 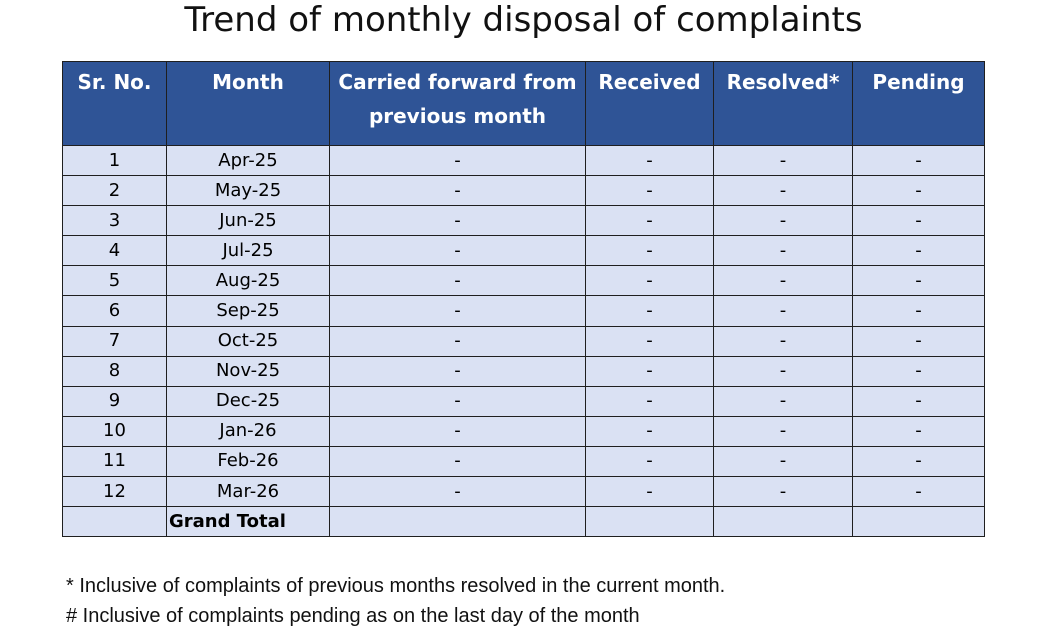 I want to click on grand-total-label: Grand Total, so click(x=248, y=522).